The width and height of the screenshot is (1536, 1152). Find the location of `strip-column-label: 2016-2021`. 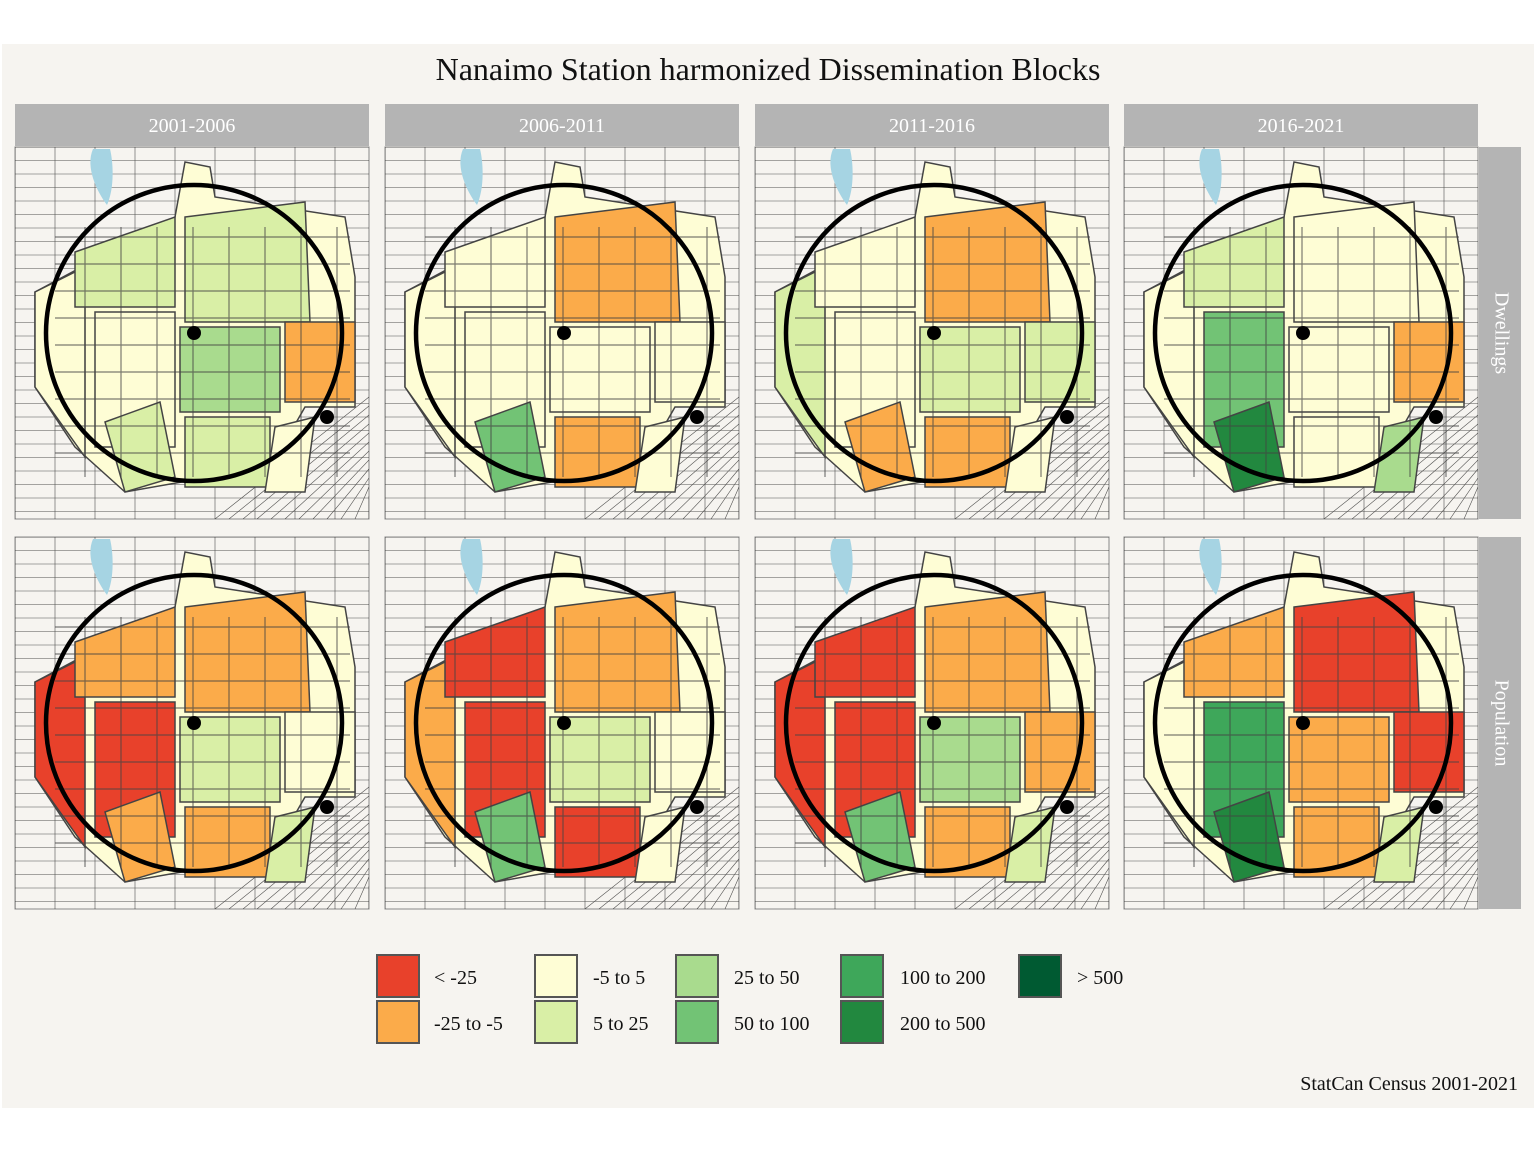

strip-column-label: 2016-2021 is located at coordinates (1301, 126).